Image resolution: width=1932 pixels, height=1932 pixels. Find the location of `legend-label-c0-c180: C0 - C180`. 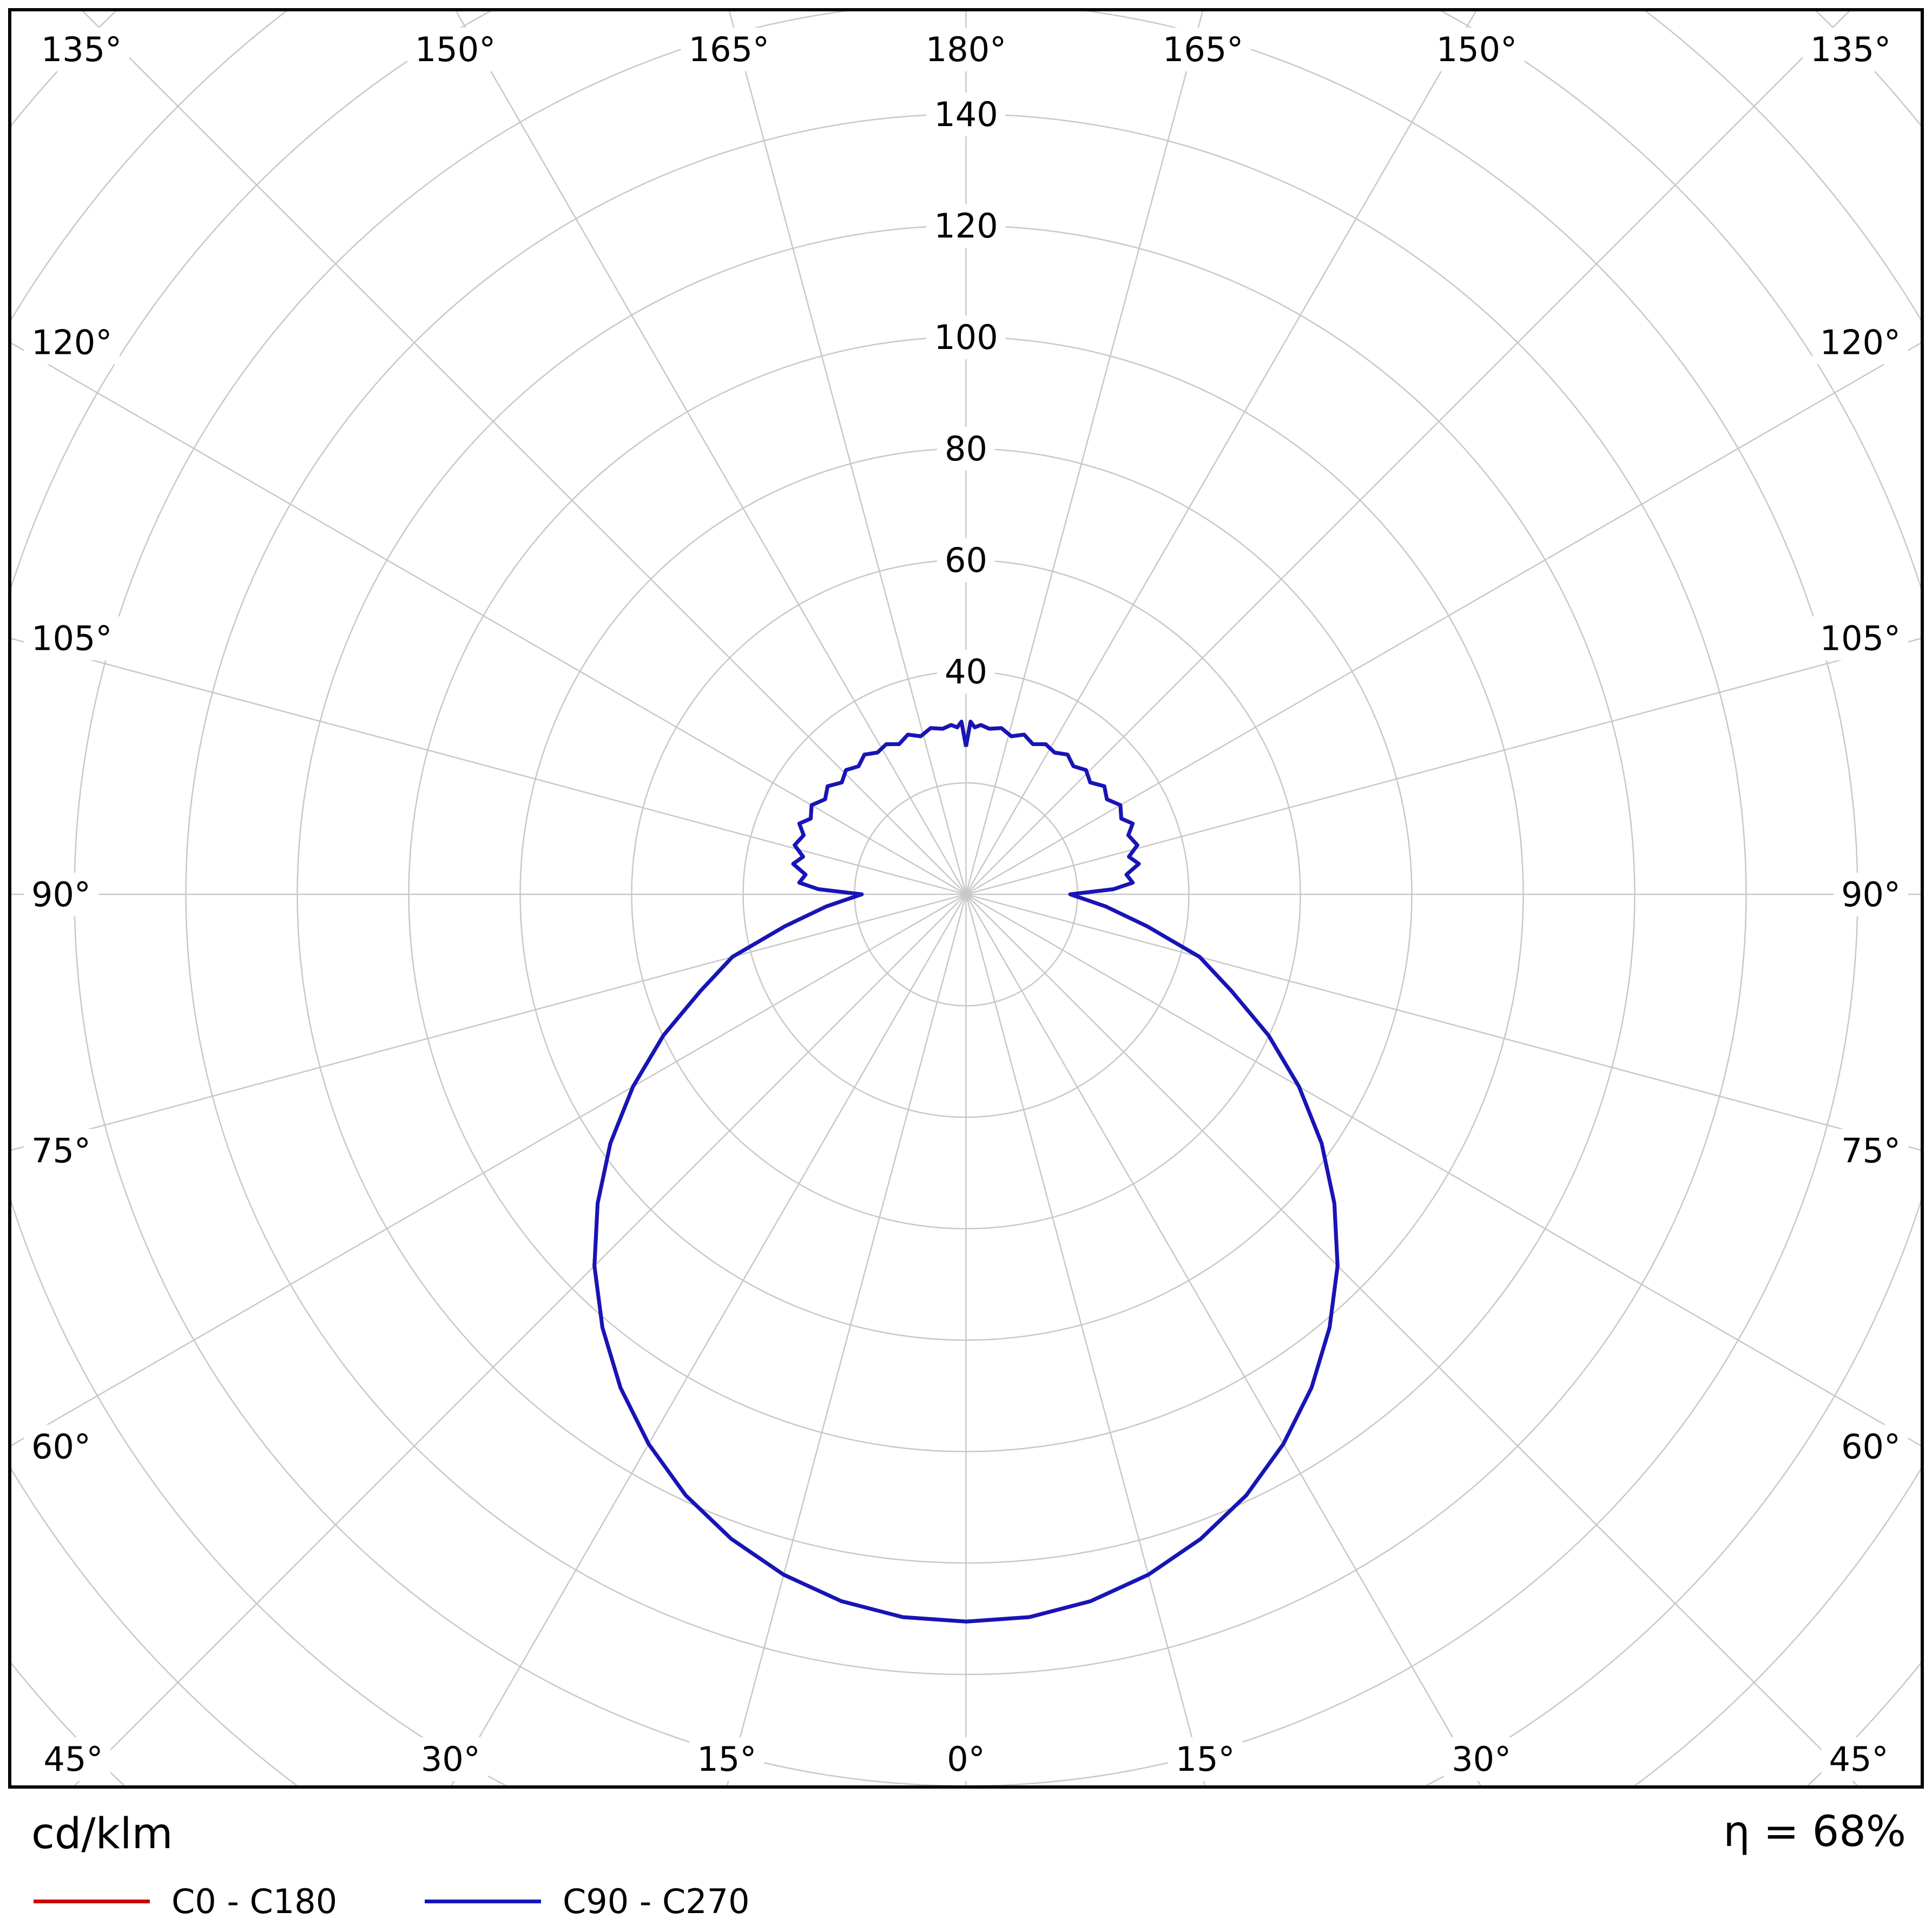

legend-label-c0-c180: C0 - C180 is located at coordinates (255, 1901).